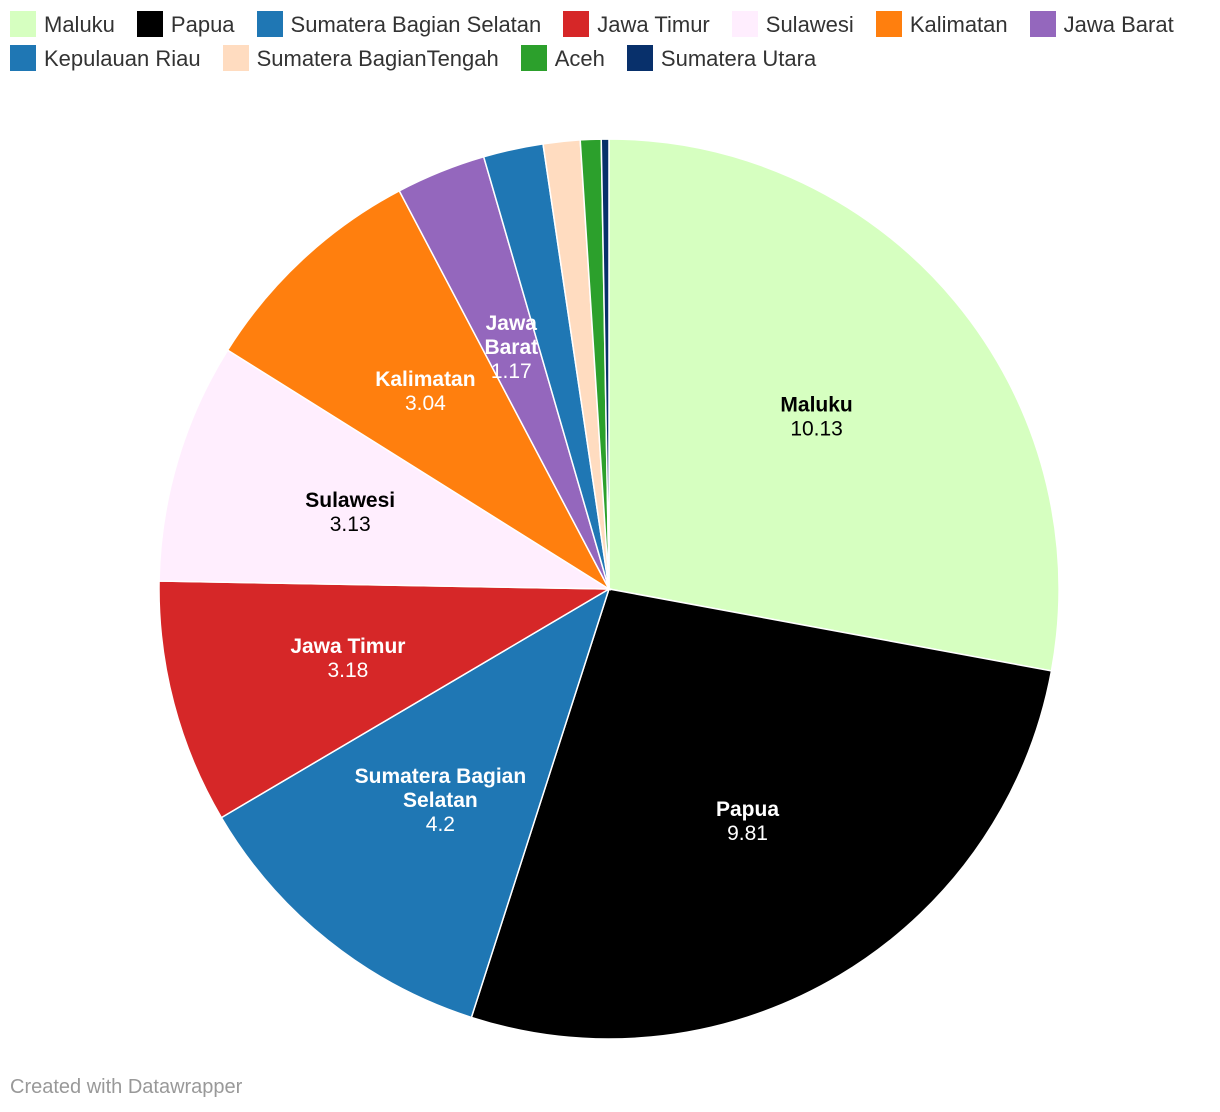 Image resolution: width=1220 pixels, height=1112 pixels. I want to click on legend-label: Sumatera BagianTengah, so click(377, 58).